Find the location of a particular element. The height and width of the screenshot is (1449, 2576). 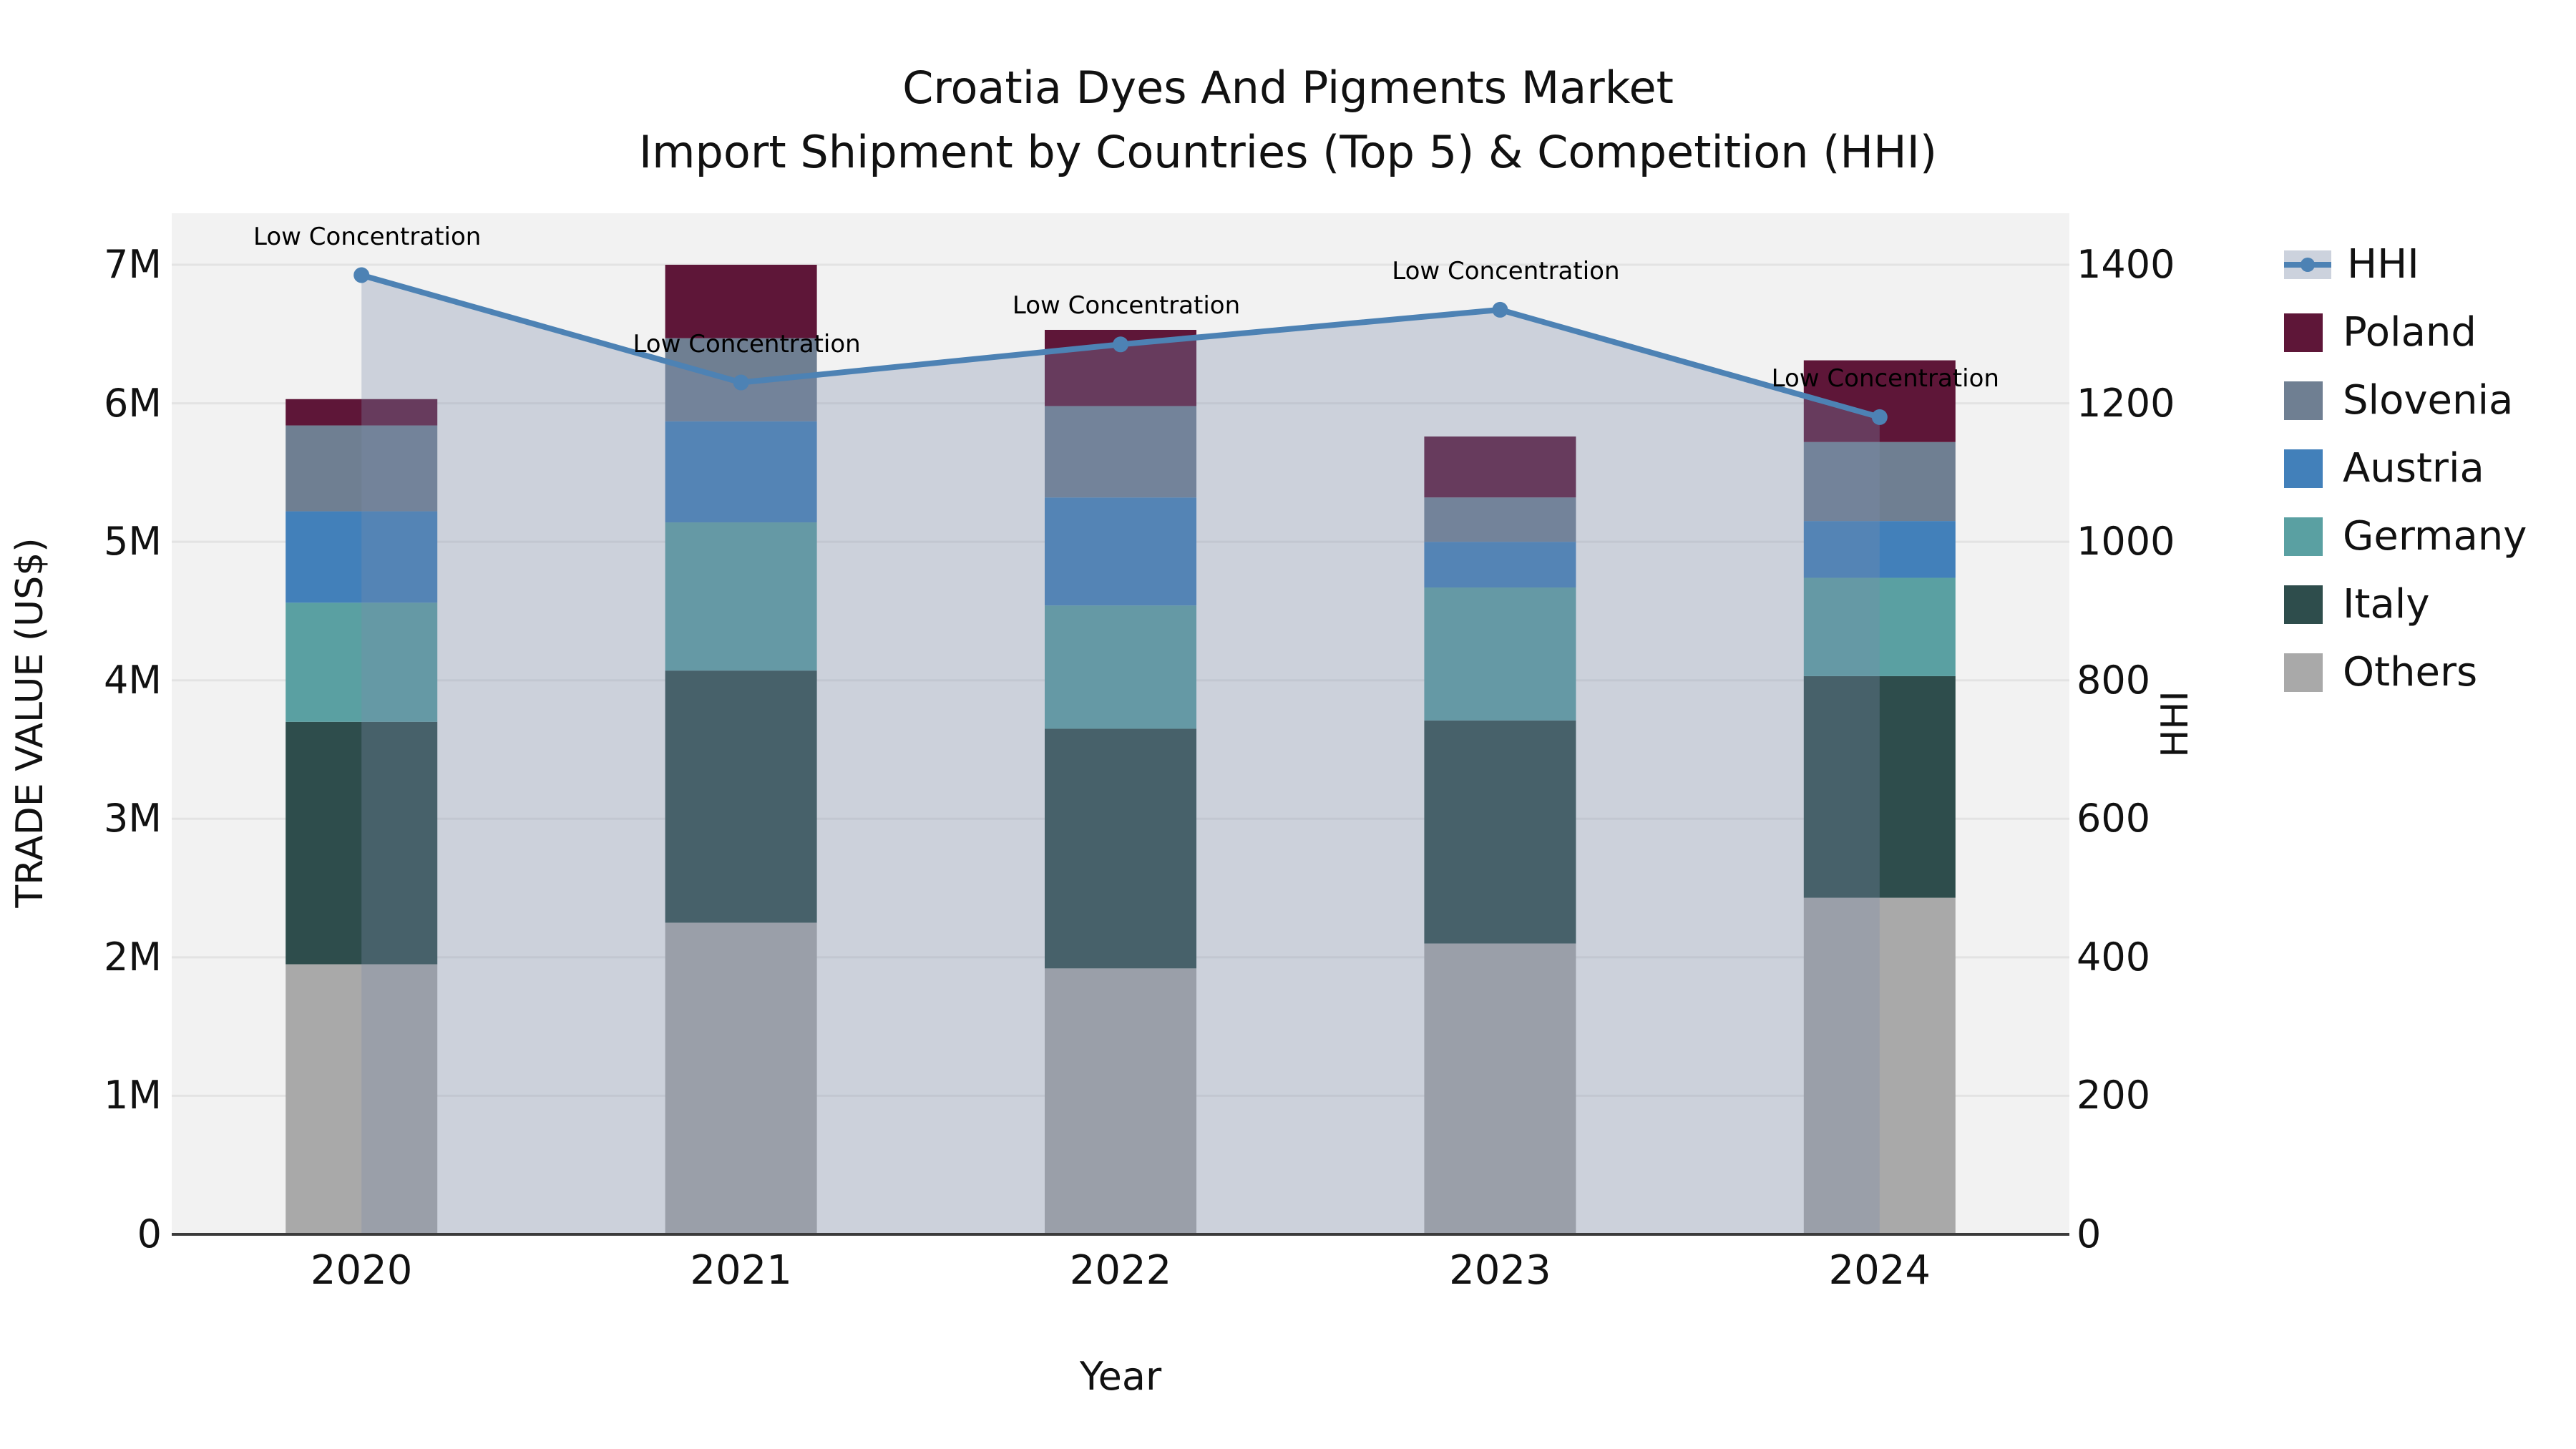

y-left-tick-6m: 6M is located at coordinates (133, 403).